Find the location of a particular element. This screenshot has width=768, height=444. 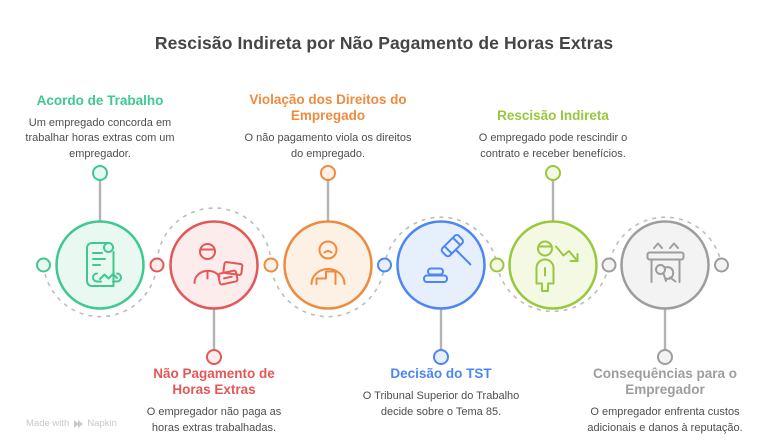

node-title: Acordo de Trabalho is located at coordinates (100, 100).